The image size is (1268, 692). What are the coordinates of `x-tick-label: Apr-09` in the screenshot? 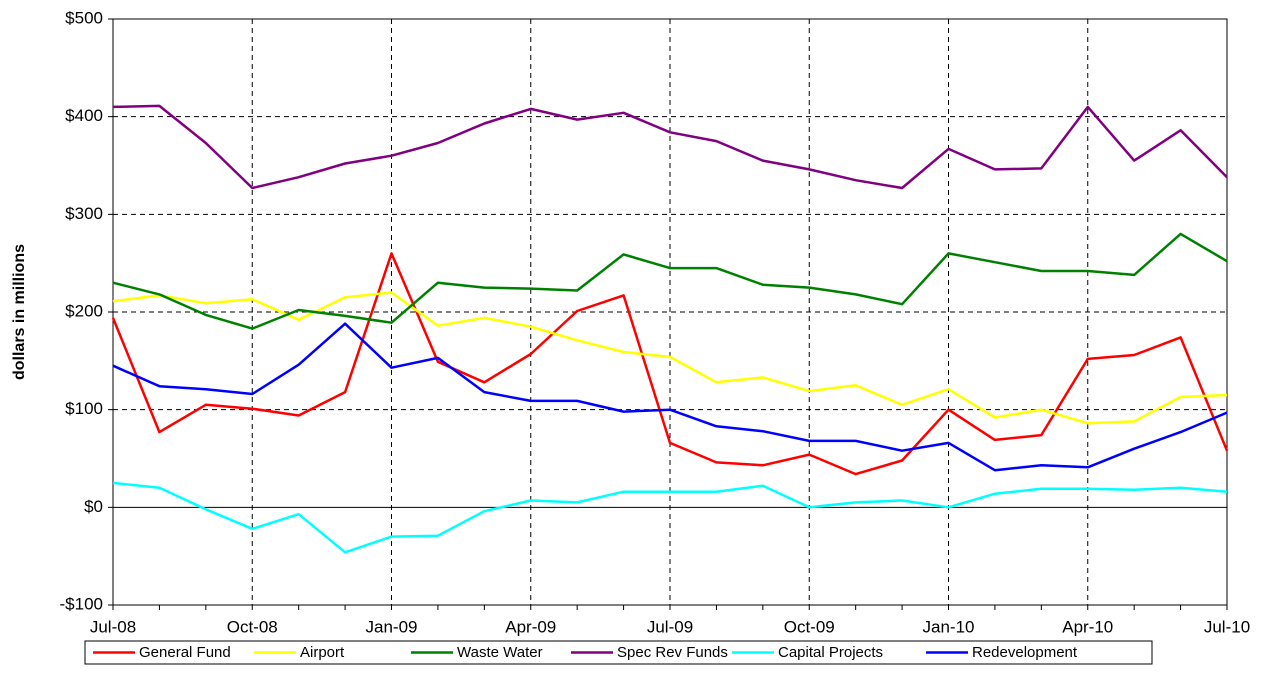 It's located at (530, 626).